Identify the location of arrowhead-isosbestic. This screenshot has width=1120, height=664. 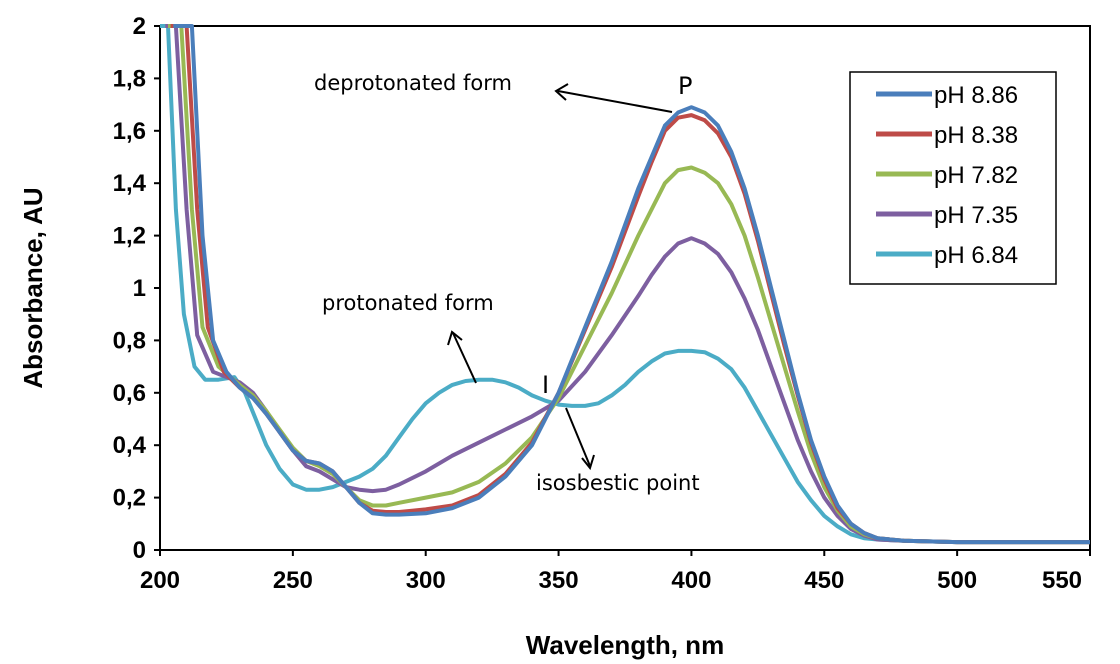
(588, 462).